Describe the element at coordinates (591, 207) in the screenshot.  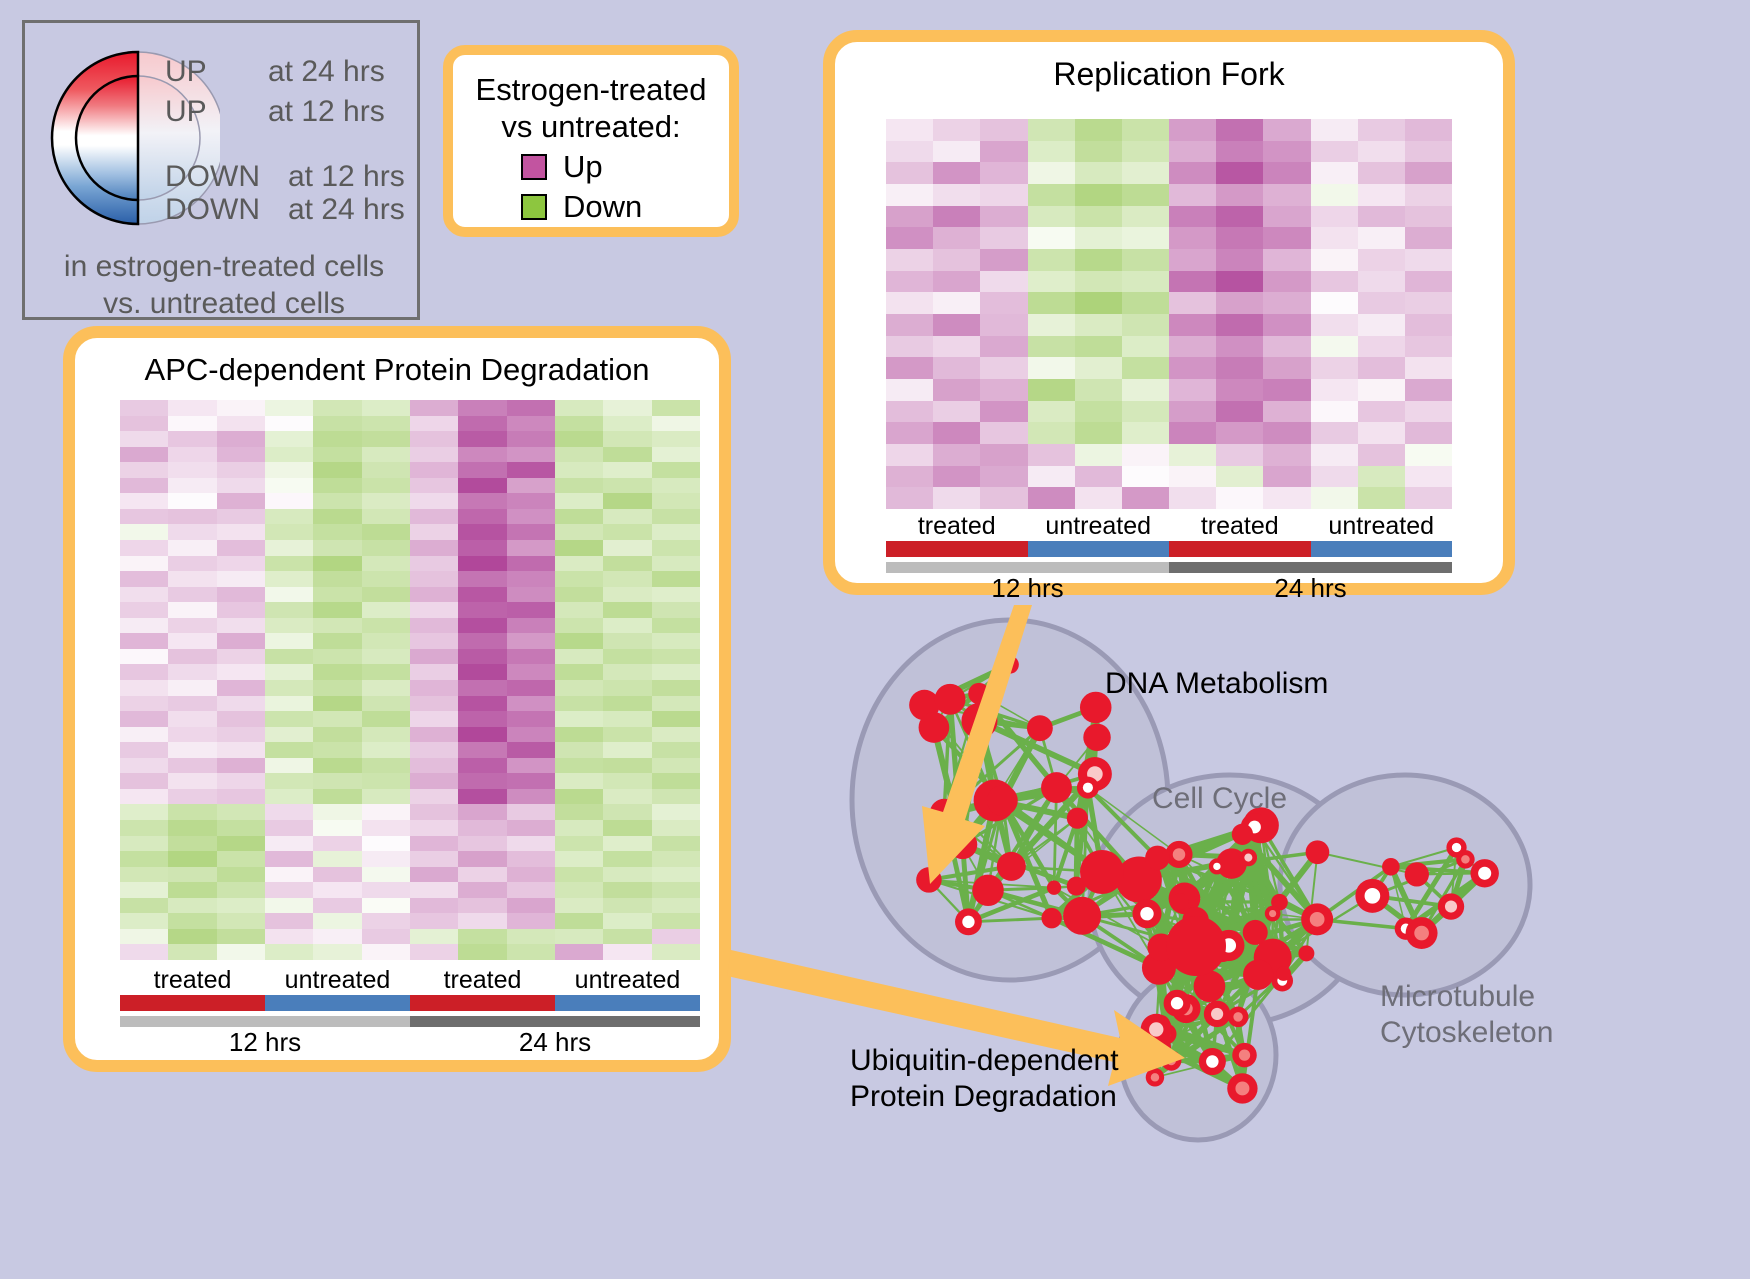
I see `key-row-down: Down` at that location.